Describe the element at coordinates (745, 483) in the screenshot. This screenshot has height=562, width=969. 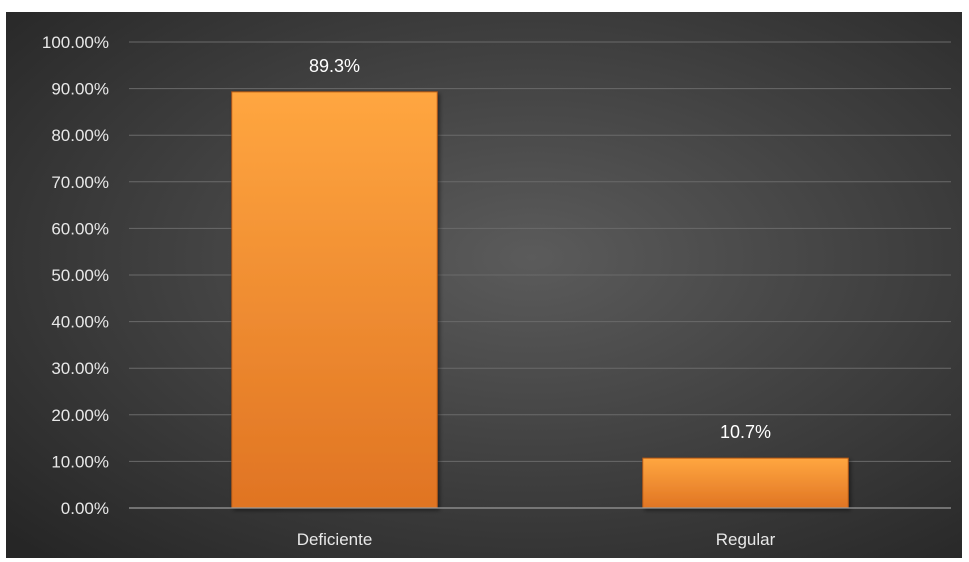
I see `bar-regular` at that location.